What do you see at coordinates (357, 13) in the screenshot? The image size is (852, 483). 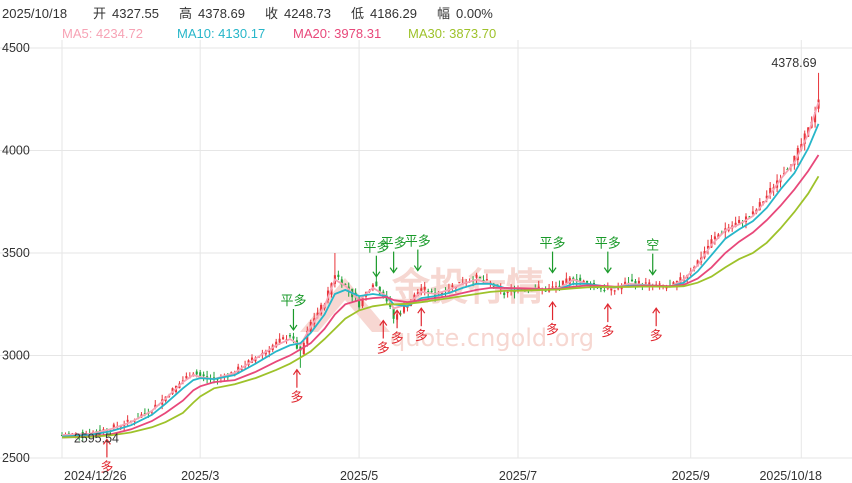 I see `header-low-label: 低` at bounding box center [357, 13].